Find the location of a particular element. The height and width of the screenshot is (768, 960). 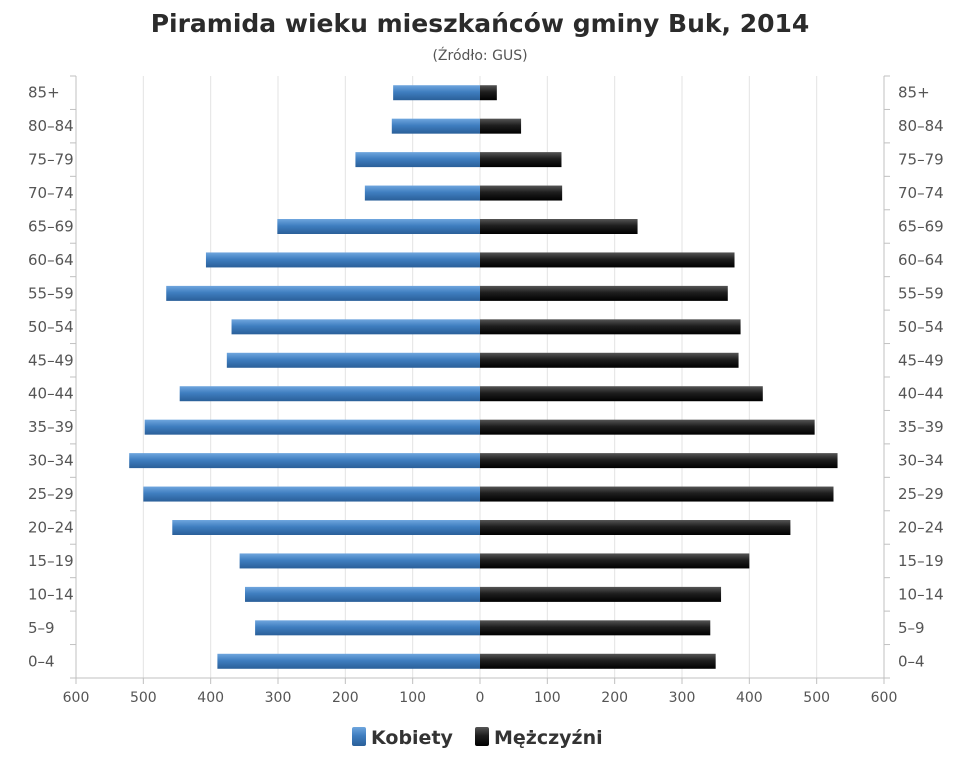

category-label-right: 45–49 is located at coordinates (921, 360).